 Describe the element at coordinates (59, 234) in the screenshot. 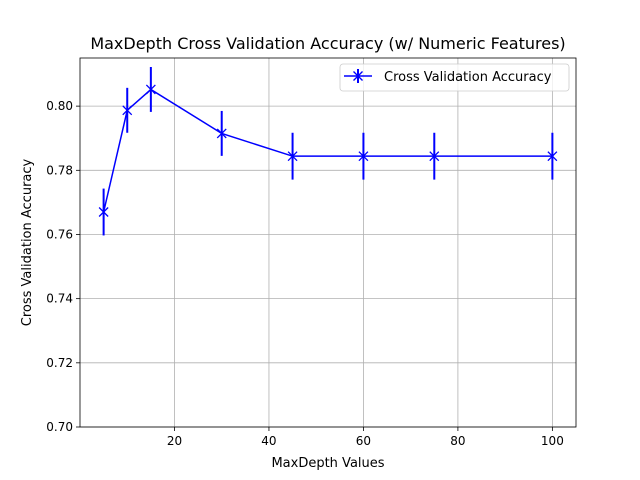

I see `y-tick-label: 0.76` at that location.